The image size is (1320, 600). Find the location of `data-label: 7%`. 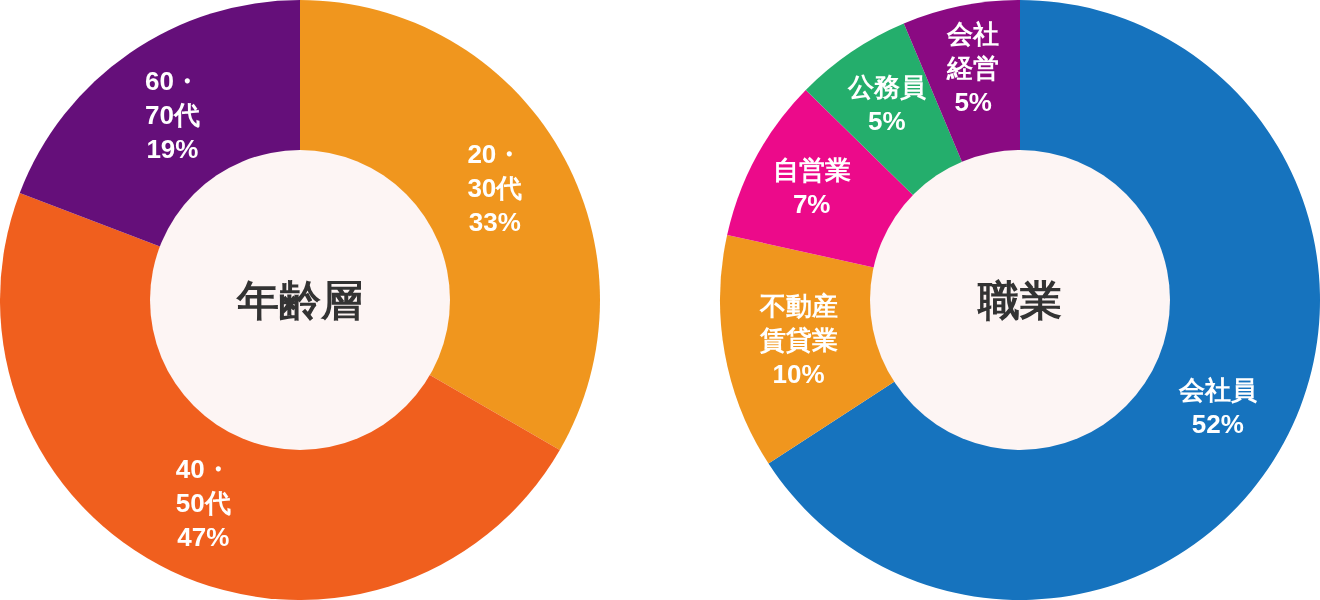

data-label: 7% is located at coordinates (811, 203).